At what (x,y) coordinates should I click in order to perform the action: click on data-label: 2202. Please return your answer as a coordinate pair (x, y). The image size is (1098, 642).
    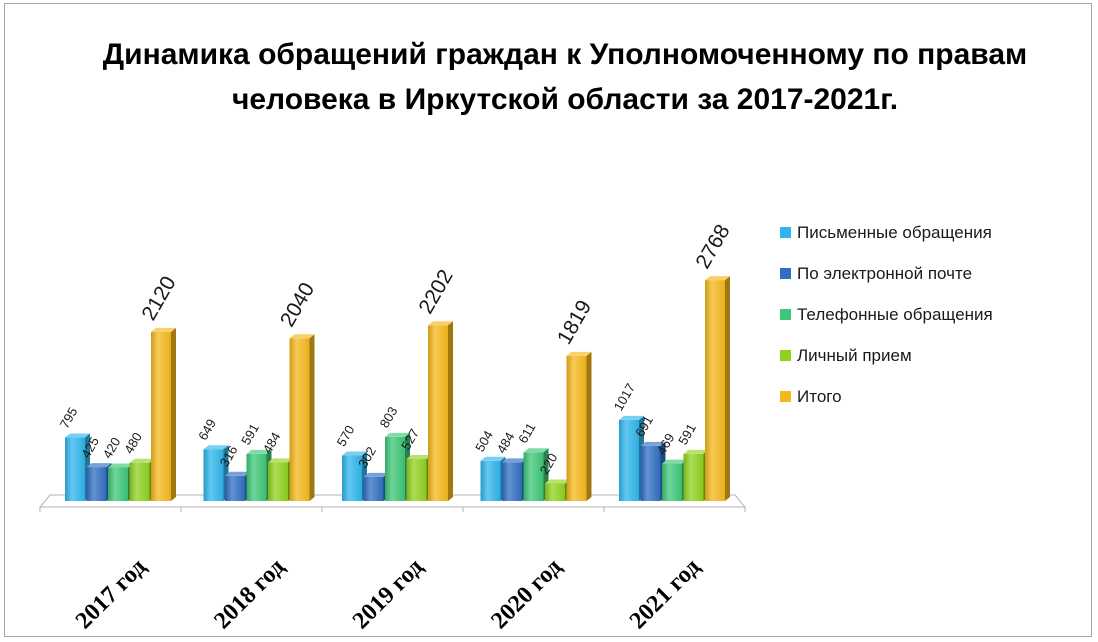
    Looking at the image, I should click on (435, 292).